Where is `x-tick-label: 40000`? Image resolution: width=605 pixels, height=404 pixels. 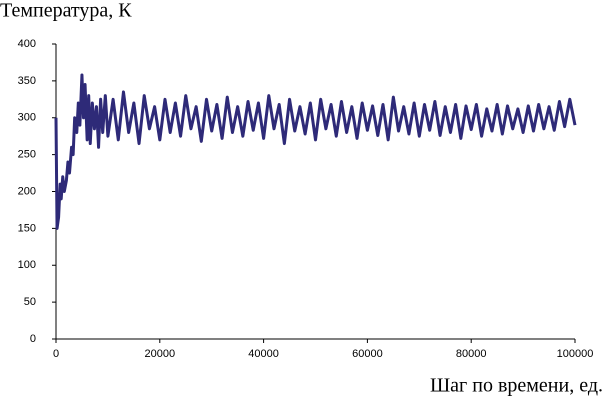 x-tick-label: 40000 is located at coordinates (263, 354).